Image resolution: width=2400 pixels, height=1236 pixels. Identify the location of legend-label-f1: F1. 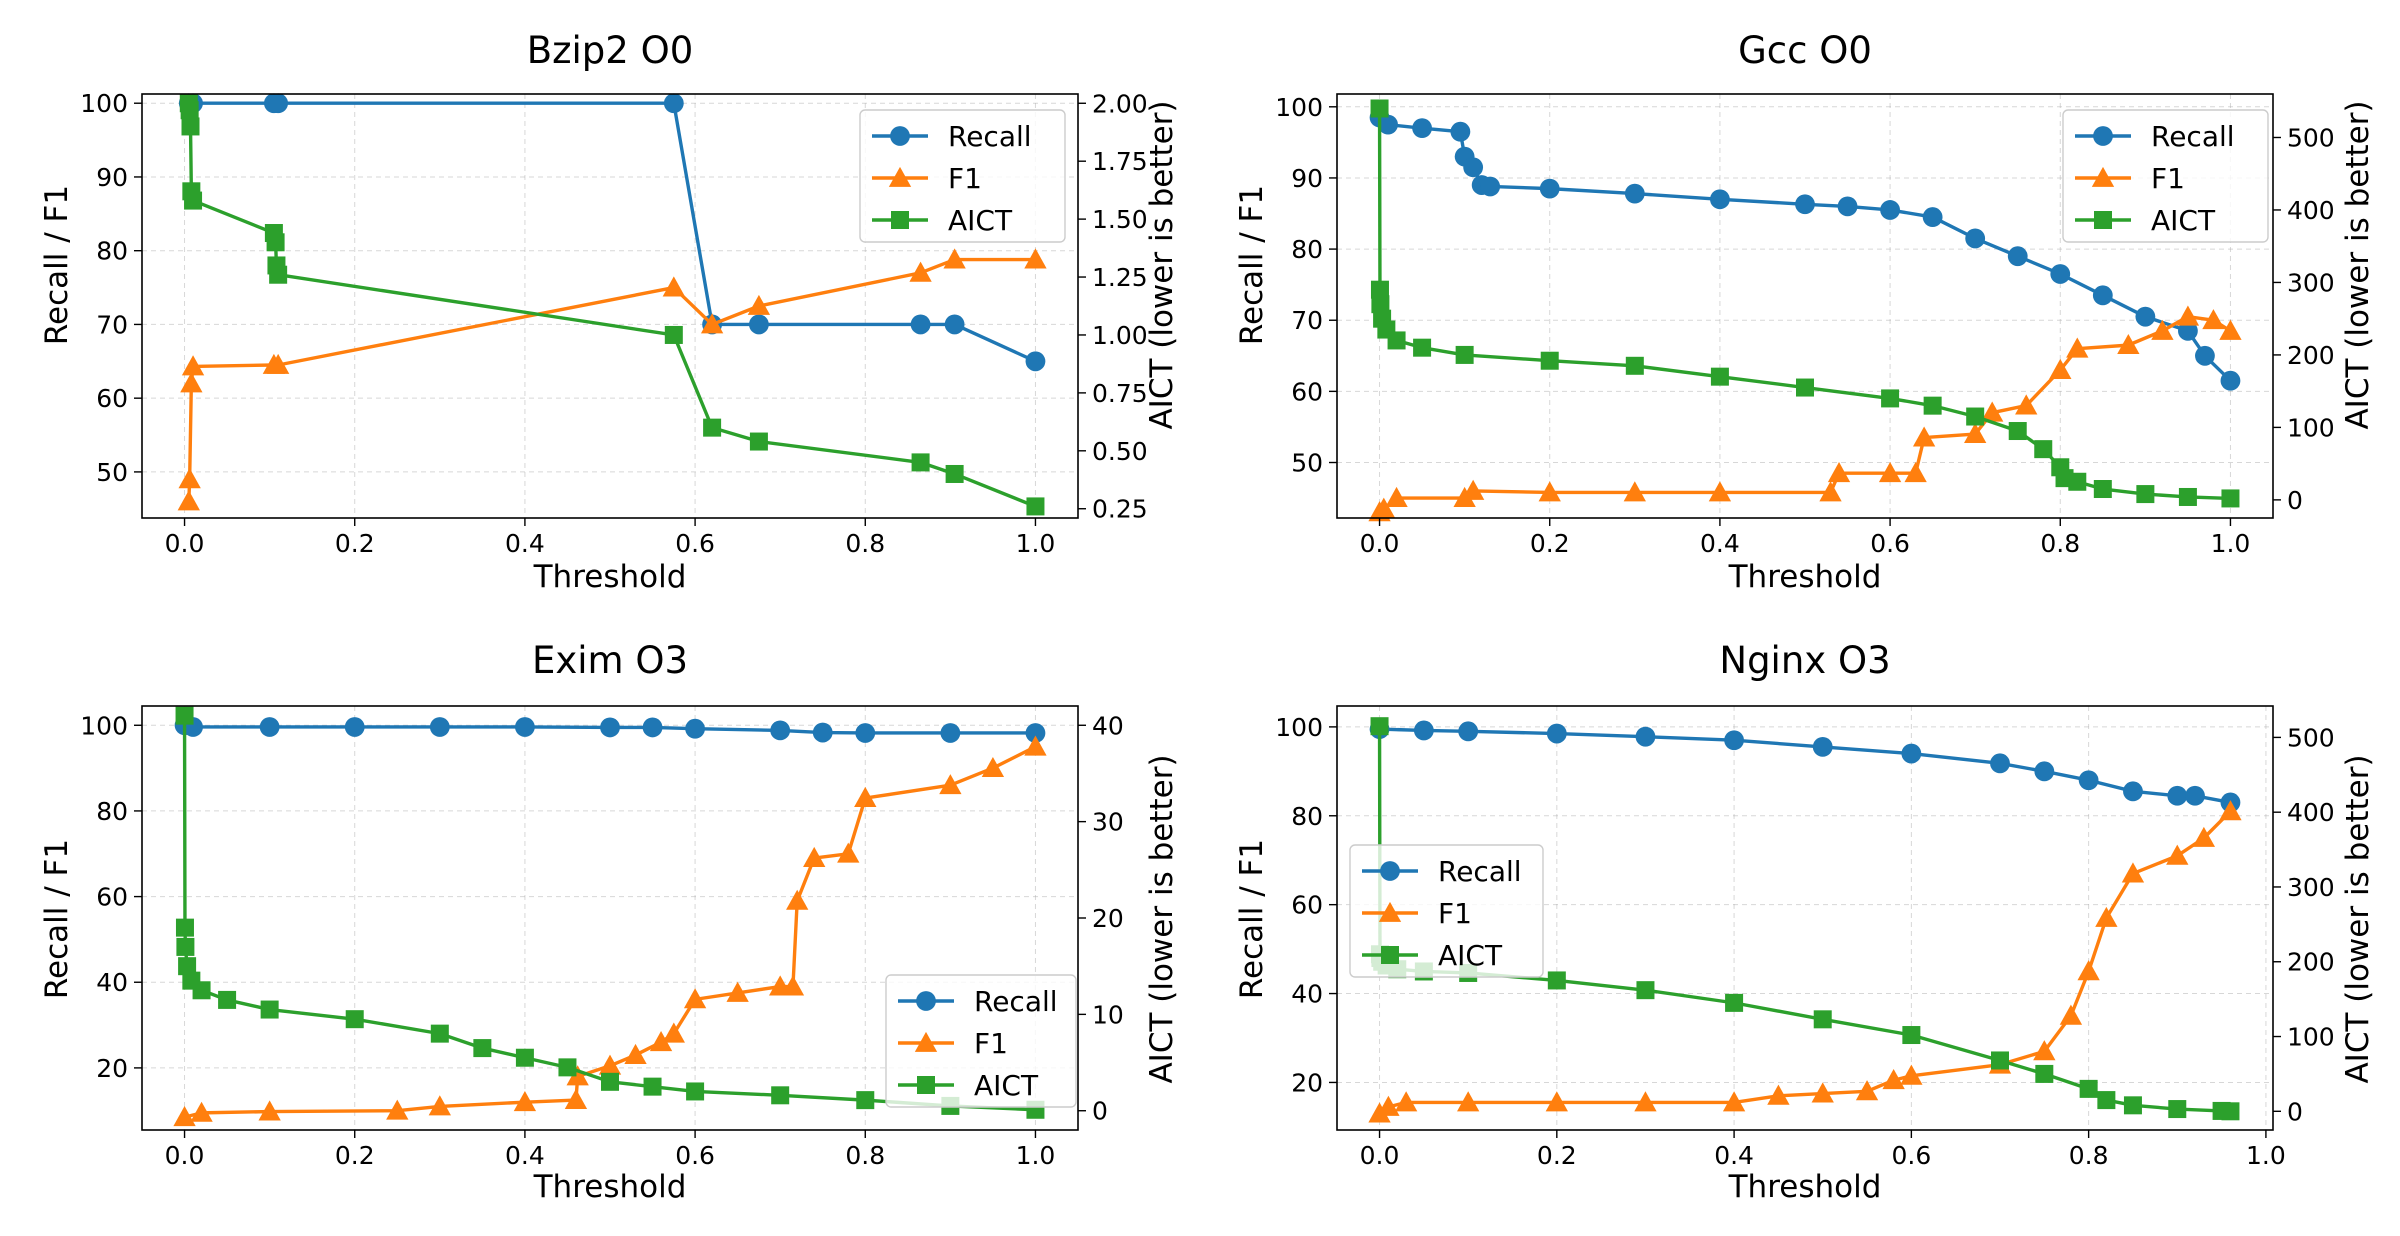
(991, 1043).